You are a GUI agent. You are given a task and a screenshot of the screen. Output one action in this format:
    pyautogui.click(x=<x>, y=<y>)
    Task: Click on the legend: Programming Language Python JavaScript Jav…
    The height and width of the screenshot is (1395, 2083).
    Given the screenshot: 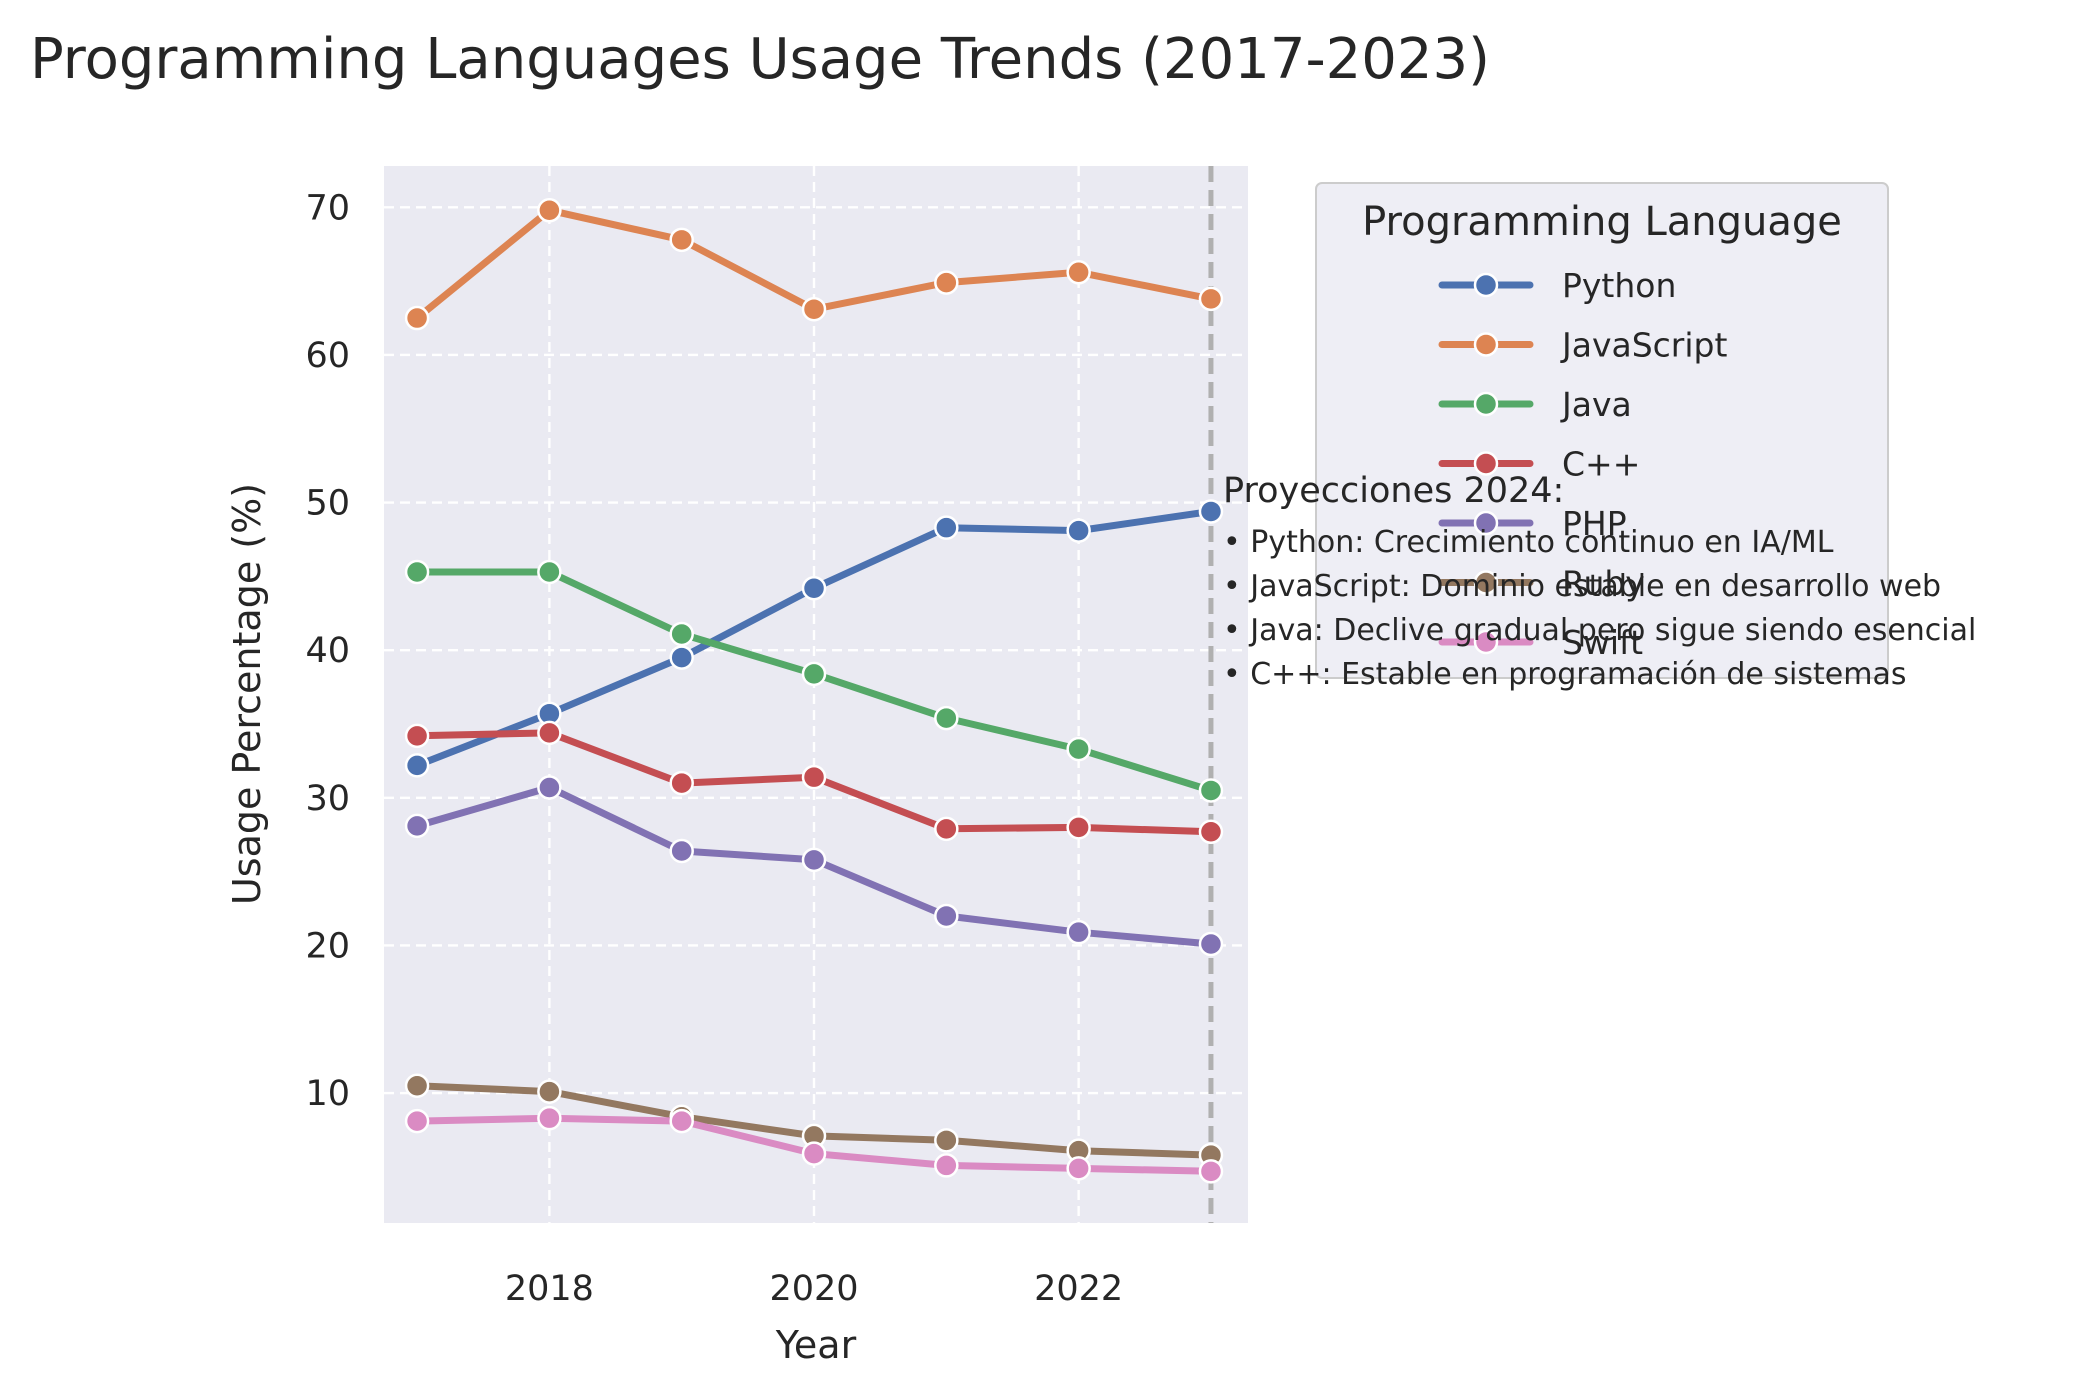 What is the action you would take?
    pyautogui.click(x=1602, y=430)
    